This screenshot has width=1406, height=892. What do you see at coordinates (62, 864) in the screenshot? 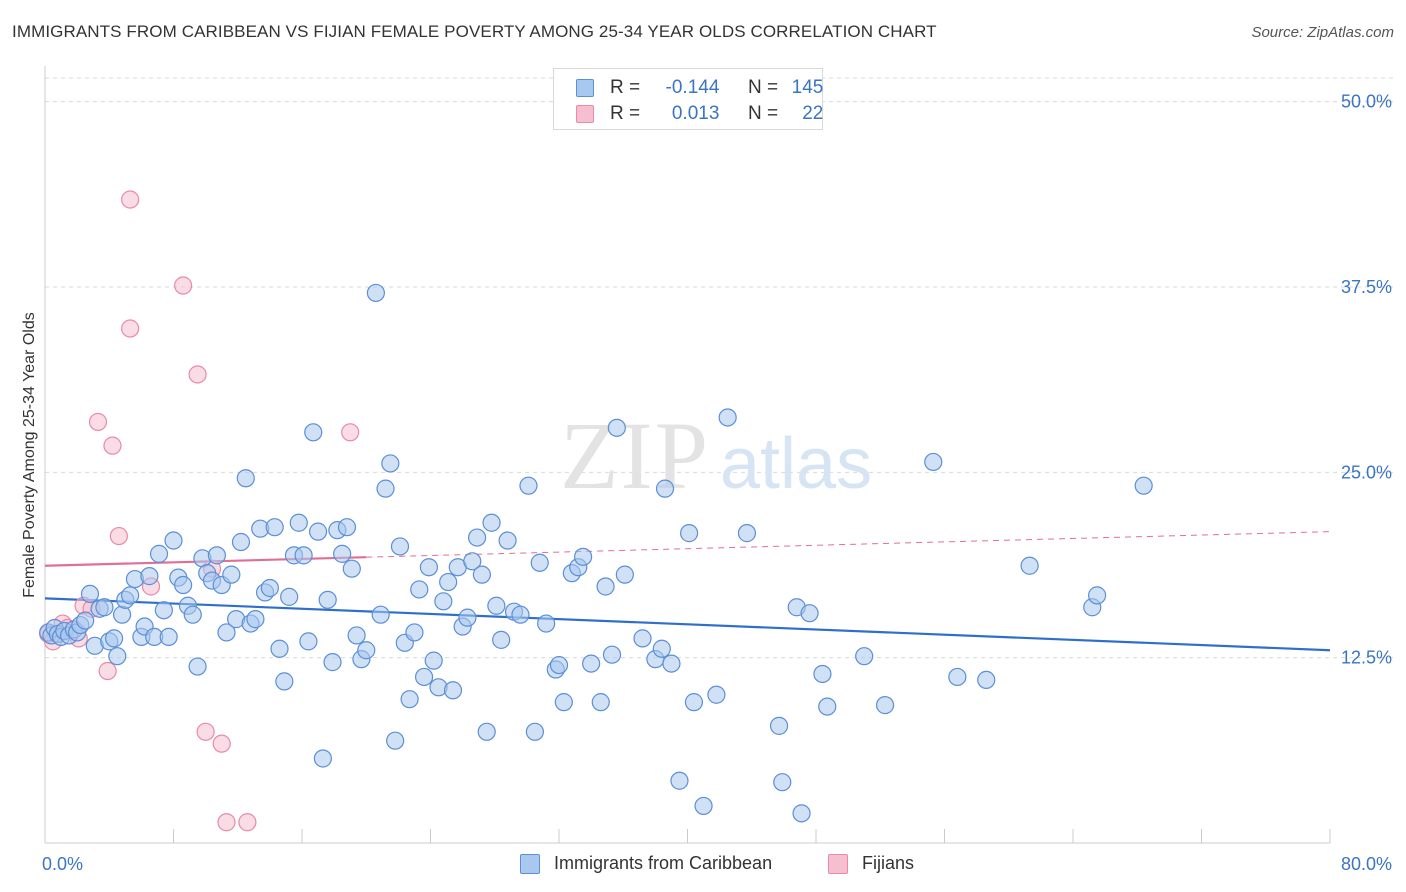
I see `x-tick-label: 0.0%` at bounding box center [62, 864].